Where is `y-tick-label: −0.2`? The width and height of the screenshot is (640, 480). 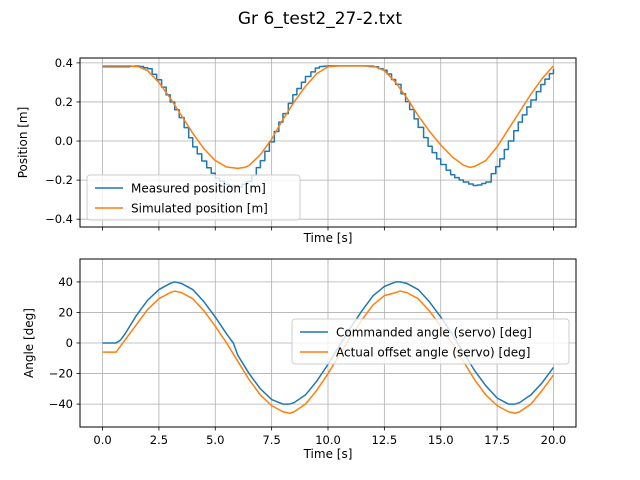
y-tick-label: −0.2 is located at coordinates (59, 180).